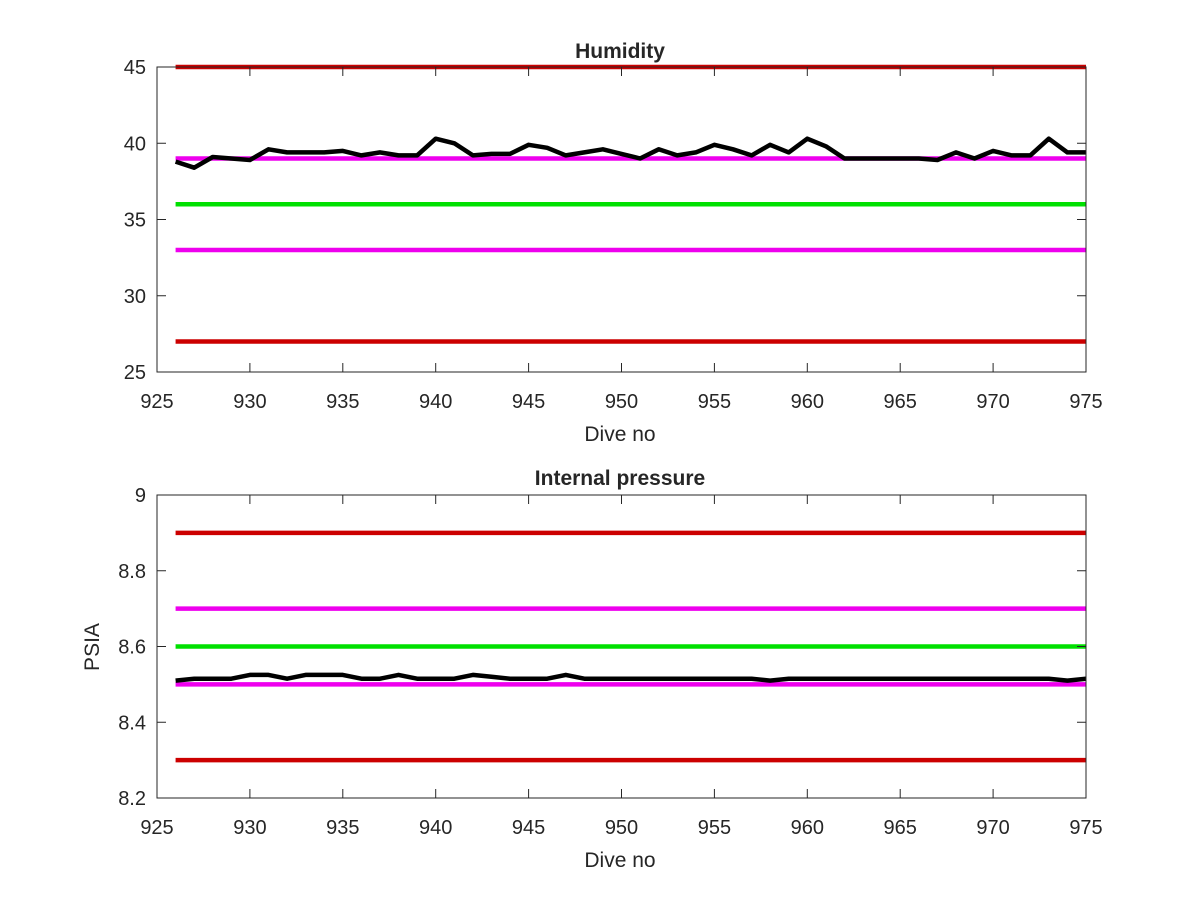 This screenshot has height=900, width=1200. What do you see at coordinates (620, 51) in the screenshot?
I see `humidity-title: Humidity` at bounding box center [620, 51].